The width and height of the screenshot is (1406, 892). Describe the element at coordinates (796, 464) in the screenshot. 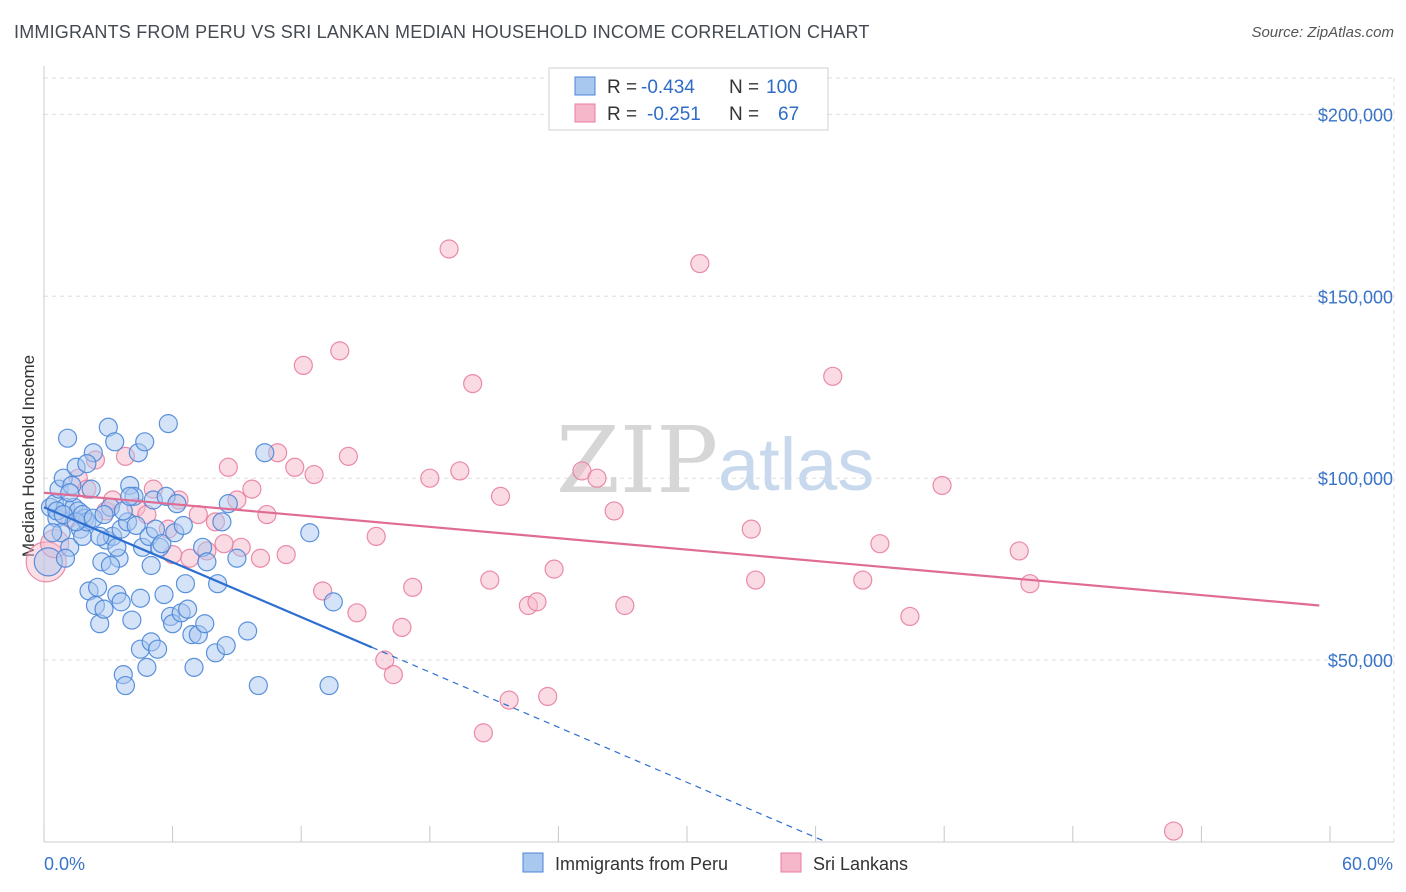

I see `watermark-atlas: atlas` at that location.